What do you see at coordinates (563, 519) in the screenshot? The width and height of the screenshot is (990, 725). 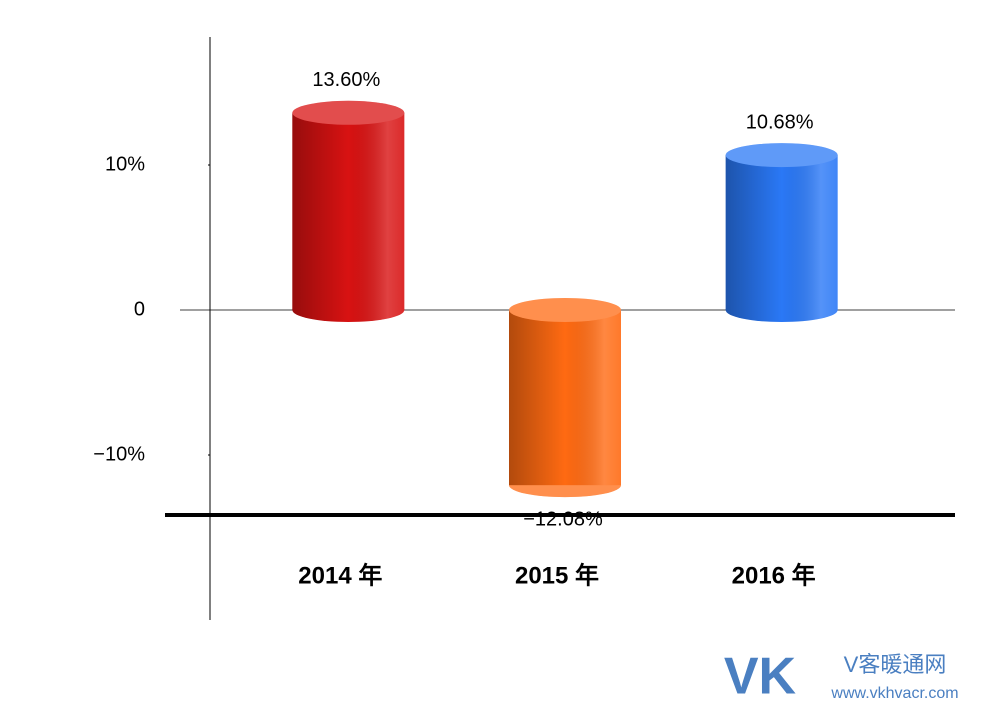 I see `data-label: −12.08%` at bounding box center [563, 519].